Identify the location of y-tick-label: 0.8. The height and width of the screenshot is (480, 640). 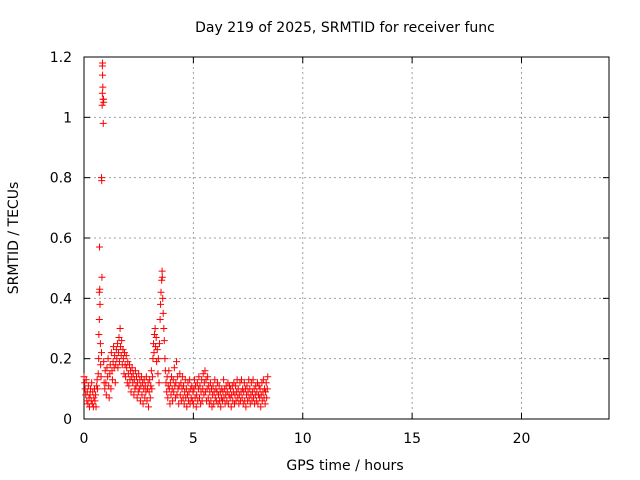
(61, 179).